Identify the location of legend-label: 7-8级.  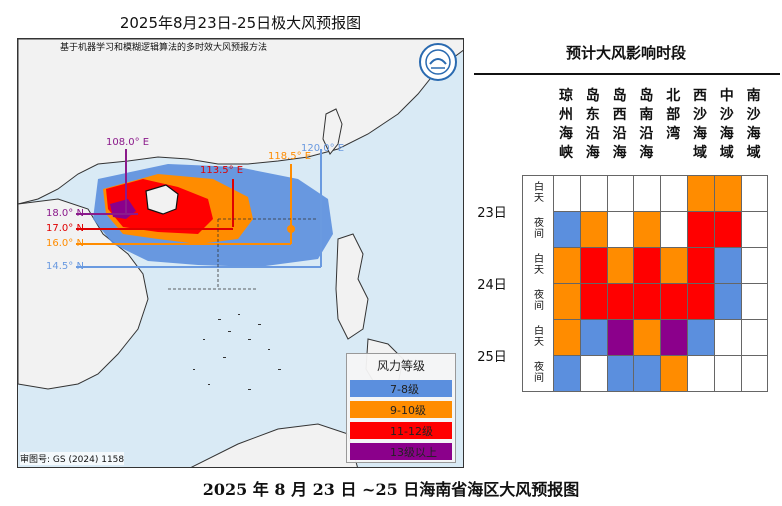
(404, 389).